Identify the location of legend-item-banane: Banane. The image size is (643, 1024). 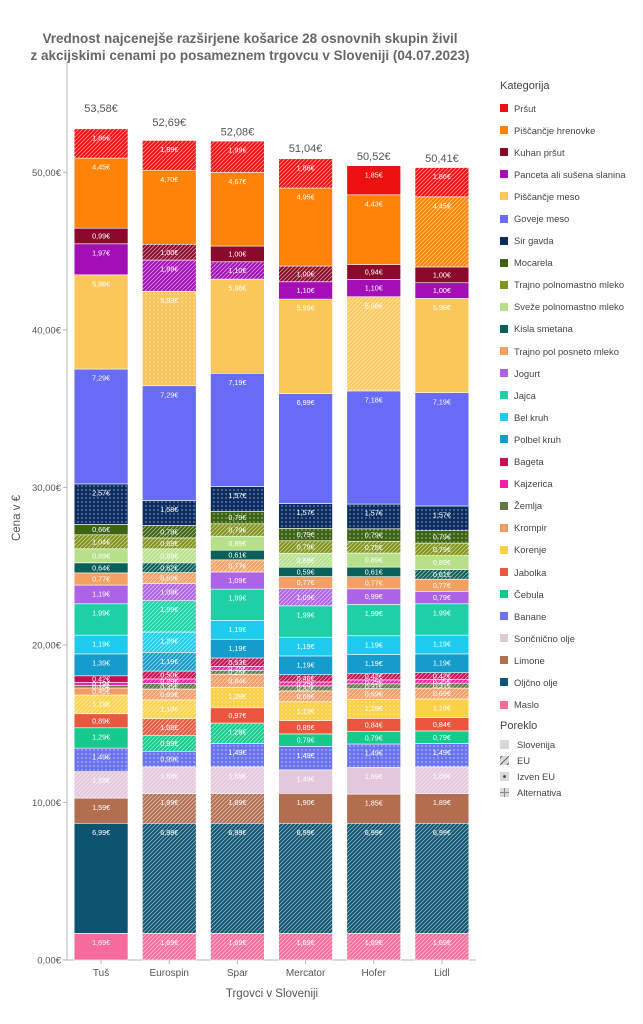
(571, 616).